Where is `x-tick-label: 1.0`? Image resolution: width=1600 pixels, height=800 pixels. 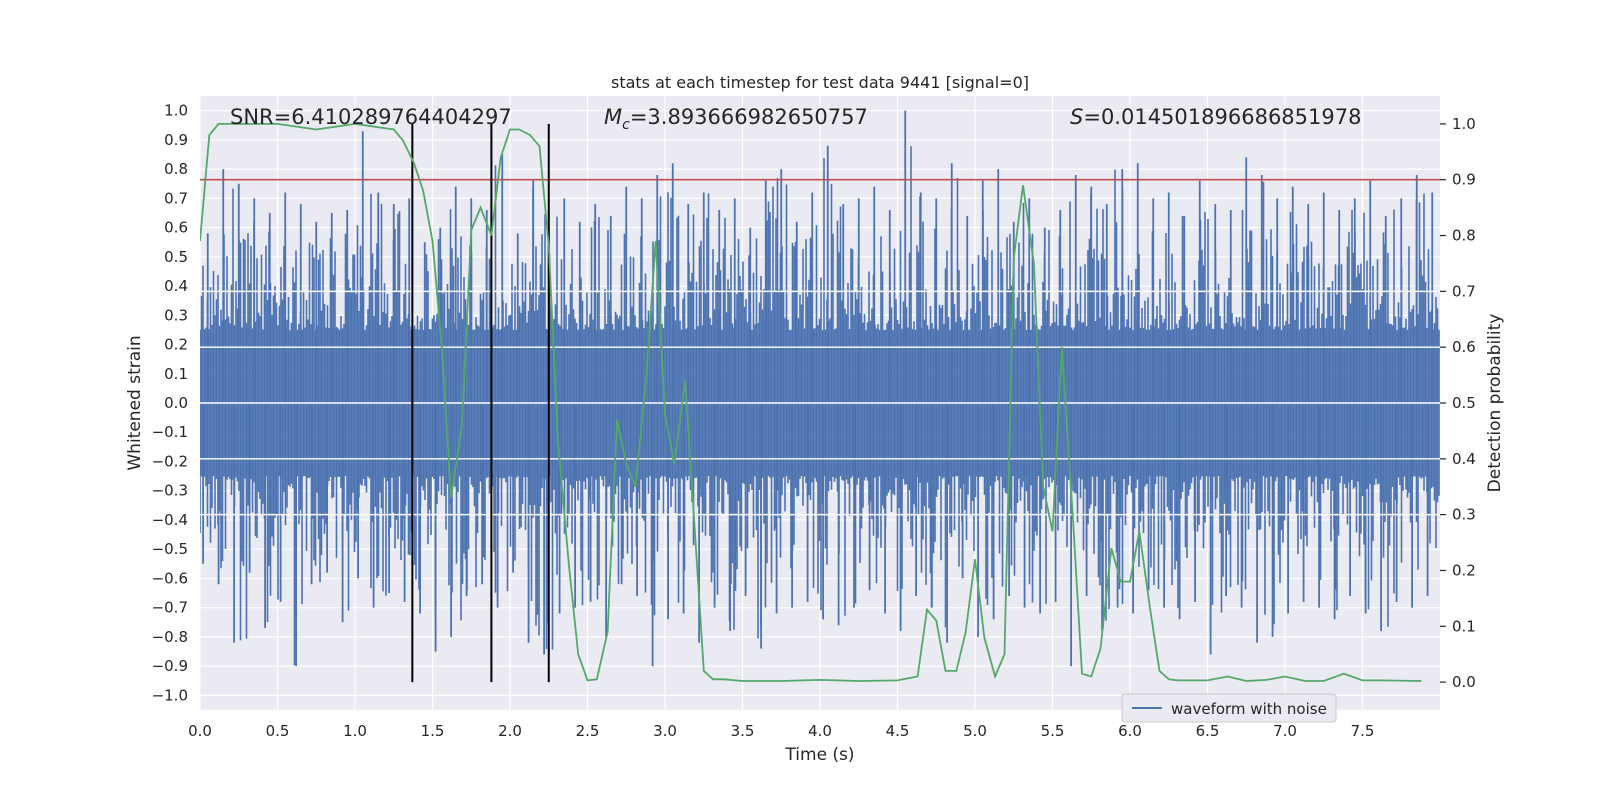
x-tick-label: 1.0 is located at coordinates (355, 731).